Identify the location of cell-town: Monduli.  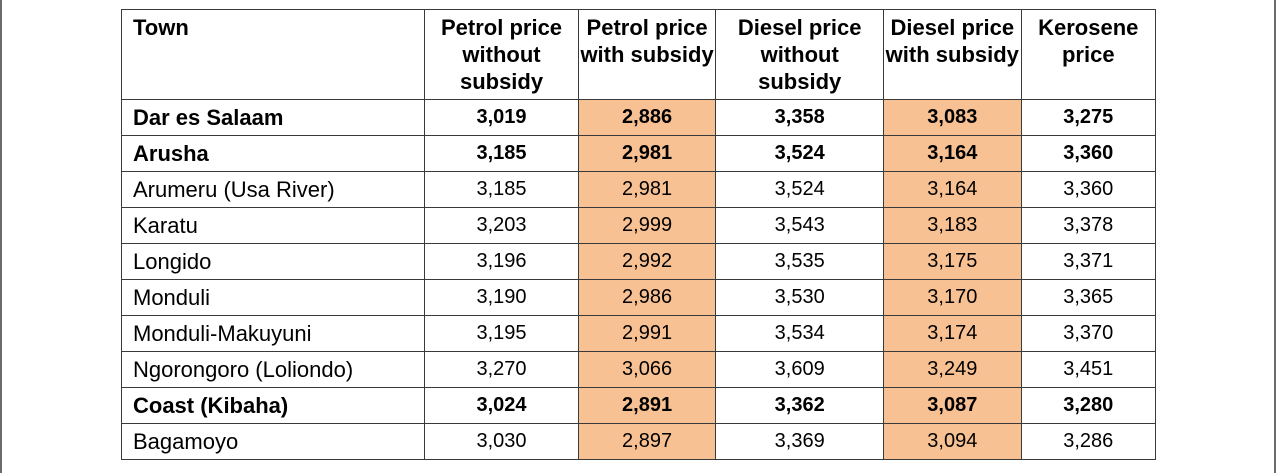
(273, 297).